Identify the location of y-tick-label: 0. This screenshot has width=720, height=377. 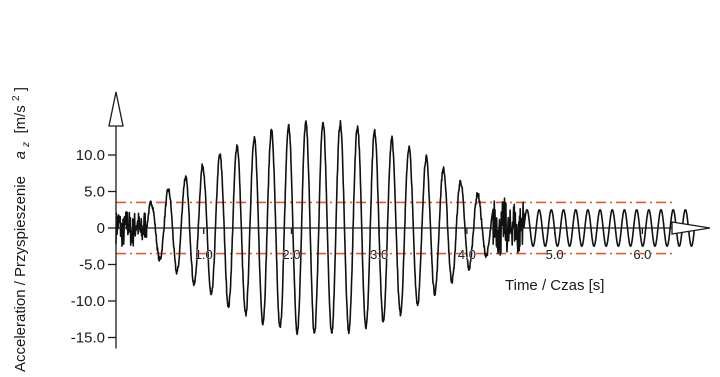
(101, 228).